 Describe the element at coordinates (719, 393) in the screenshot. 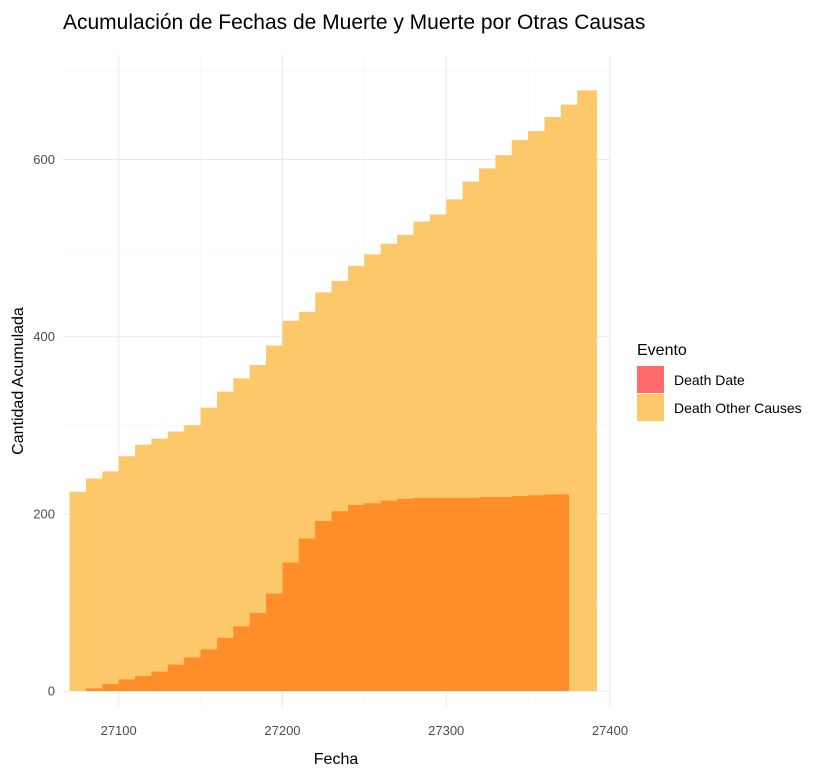

I see `legend-entries: Death Date Death Other Causes` at that location.